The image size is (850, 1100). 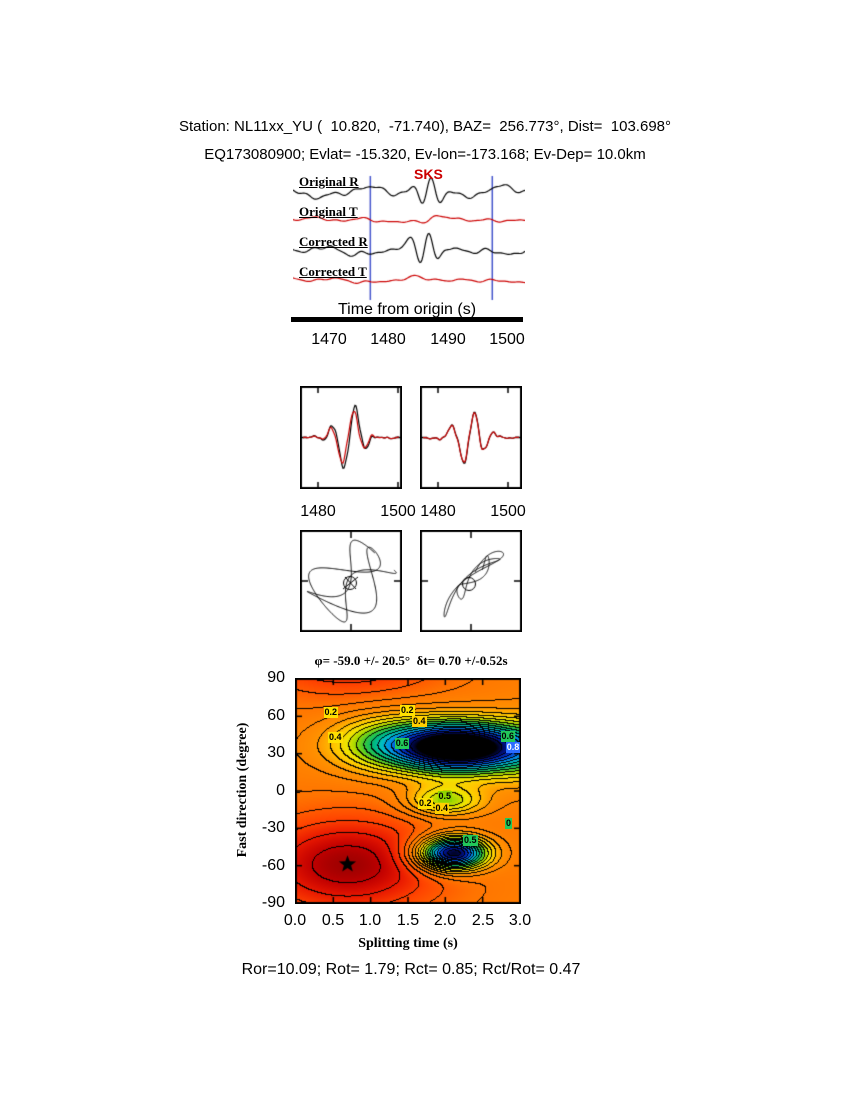 What do you see at coordinates (273, 902) in the screenshot?
I see `fast-direction-tick: -90` at bounding box center [273, 902].